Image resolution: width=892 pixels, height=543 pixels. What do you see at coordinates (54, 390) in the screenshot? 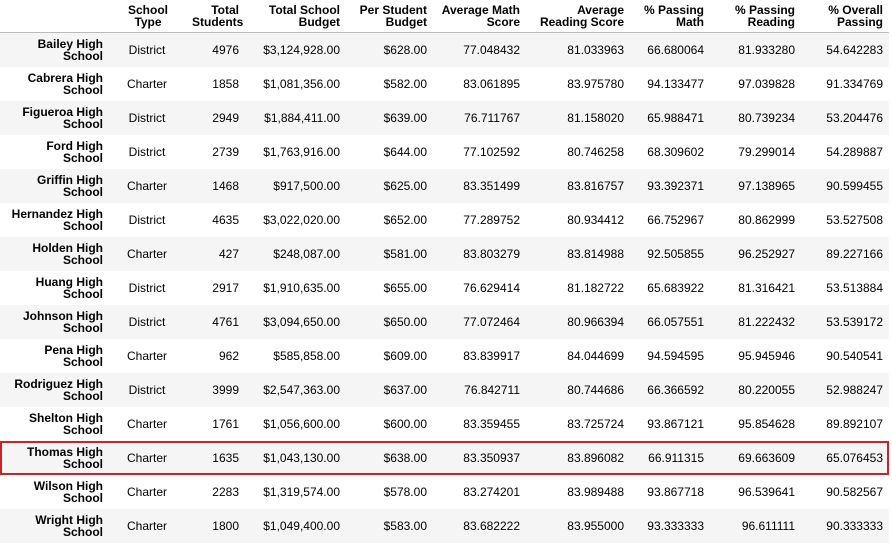
I see `school-name: Rodriguez High School` at bounding box center [54, 390].